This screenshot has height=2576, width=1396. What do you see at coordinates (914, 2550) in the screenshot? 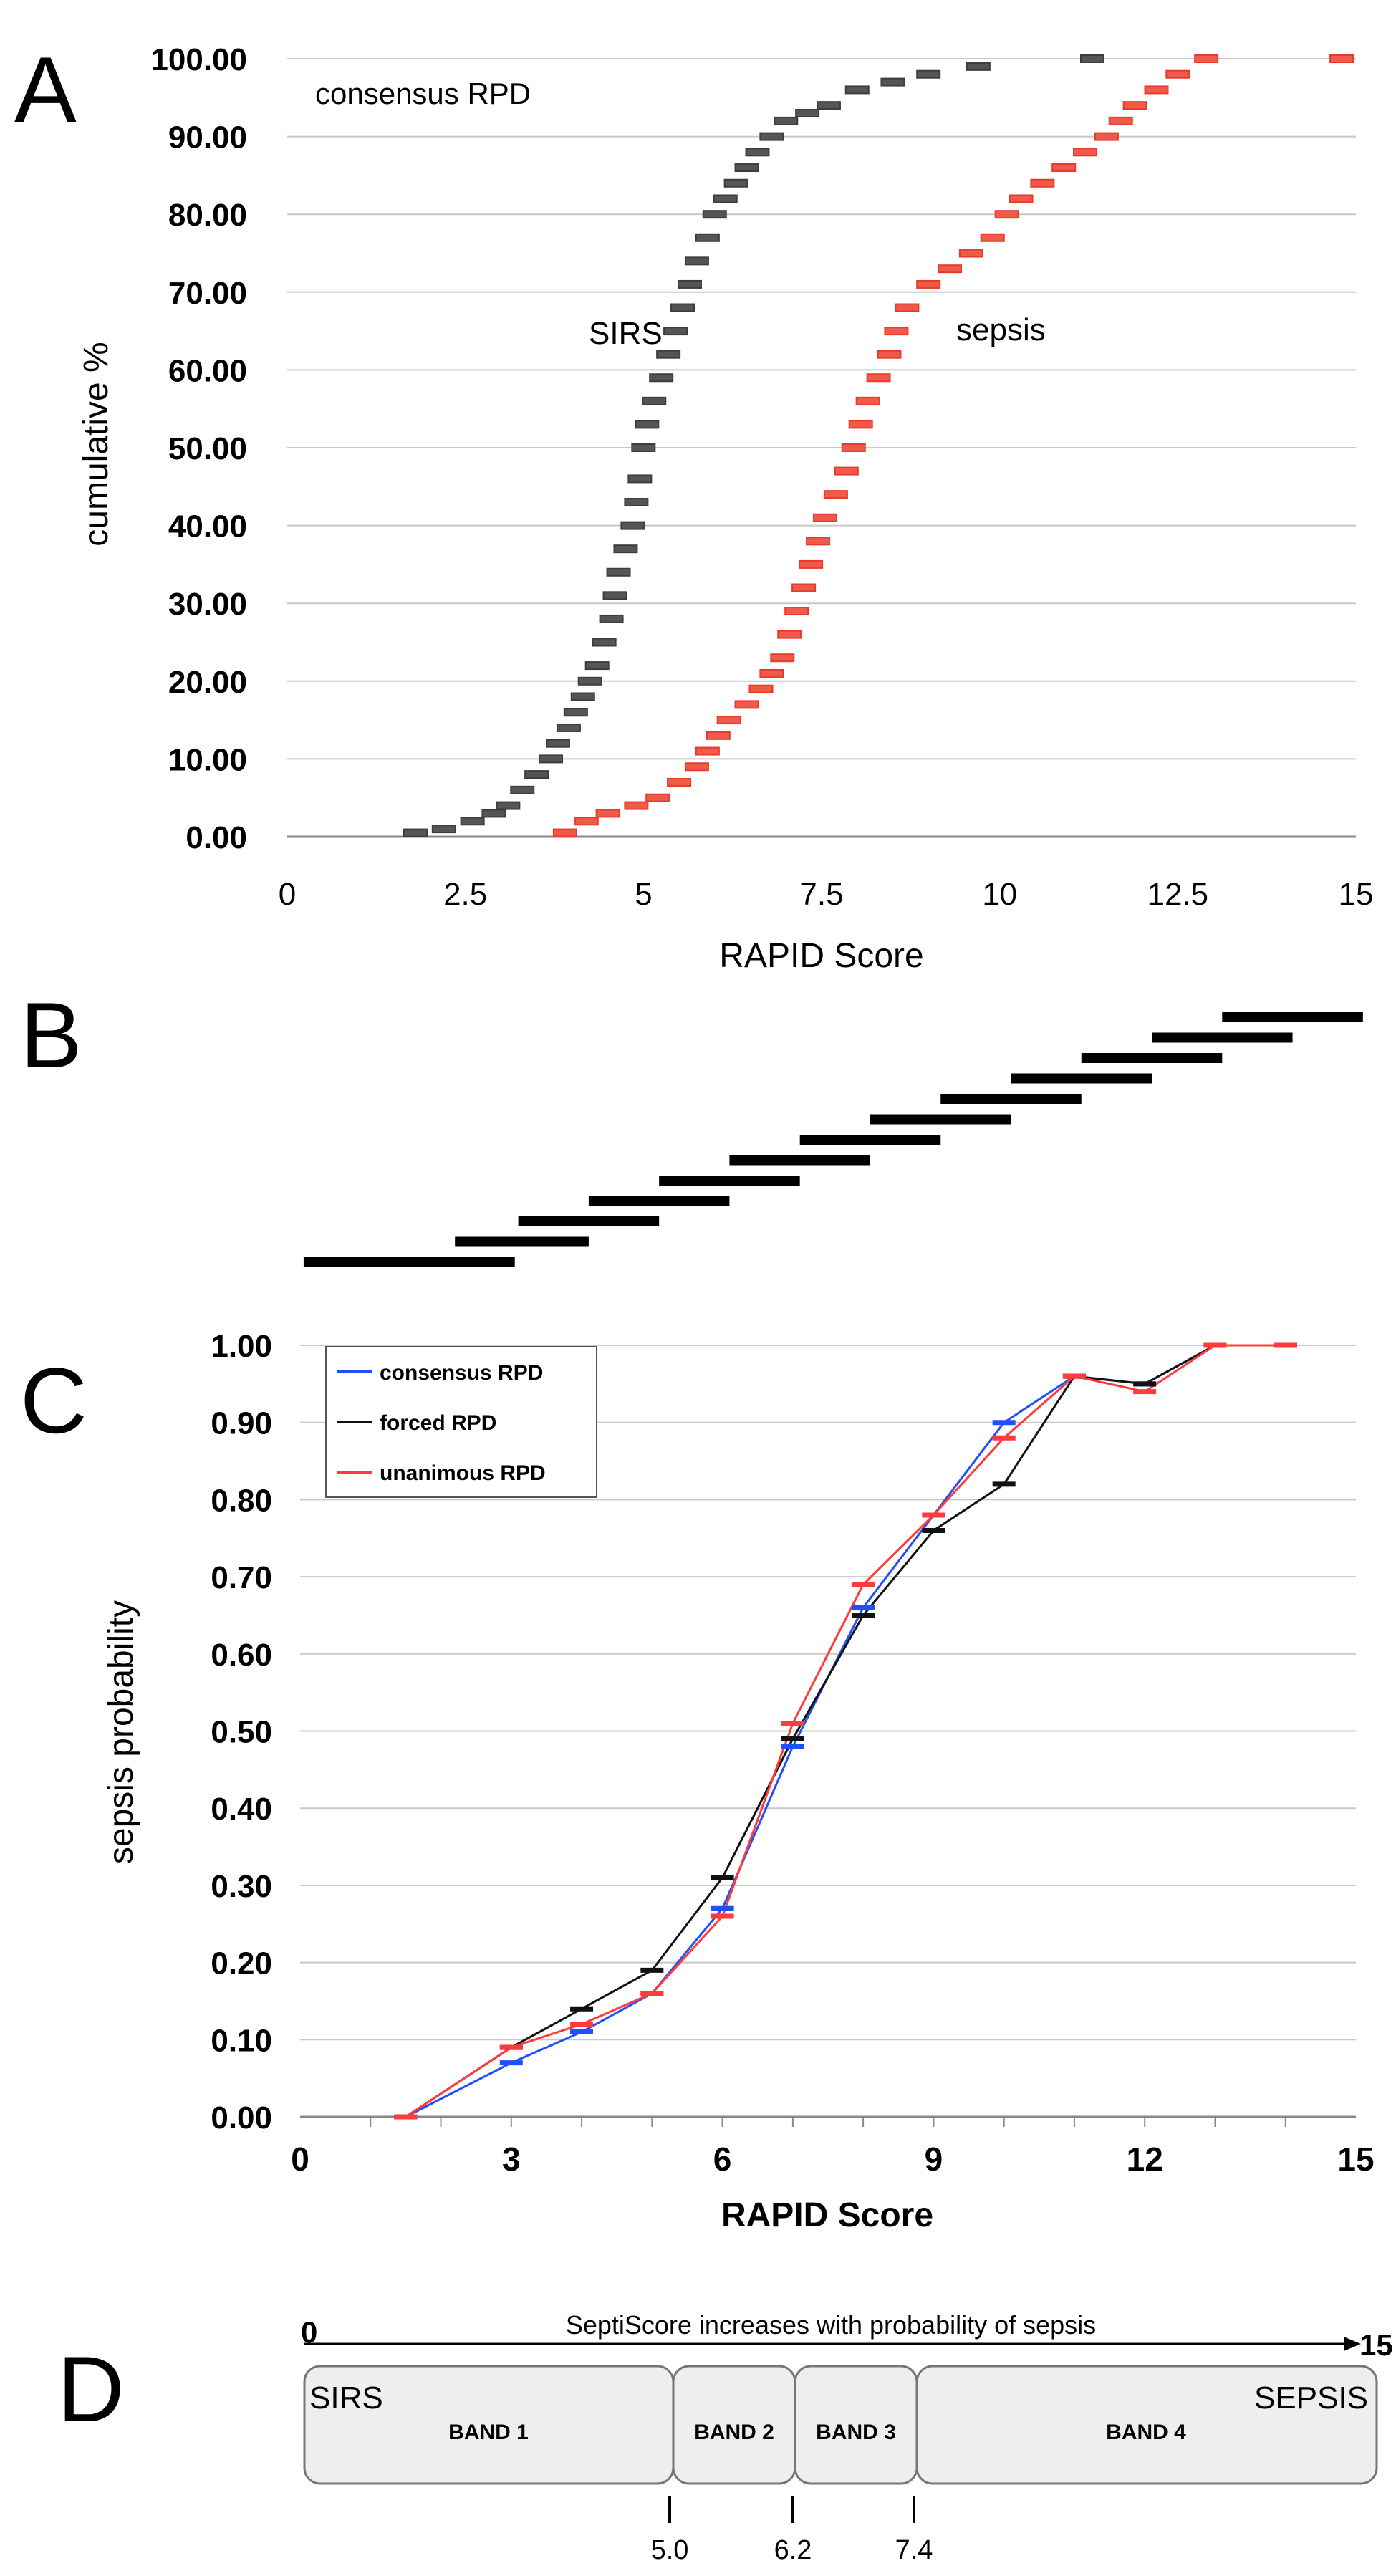
I see `threshold-label-7-4: 7.4` at bounding box center [914, 2550].